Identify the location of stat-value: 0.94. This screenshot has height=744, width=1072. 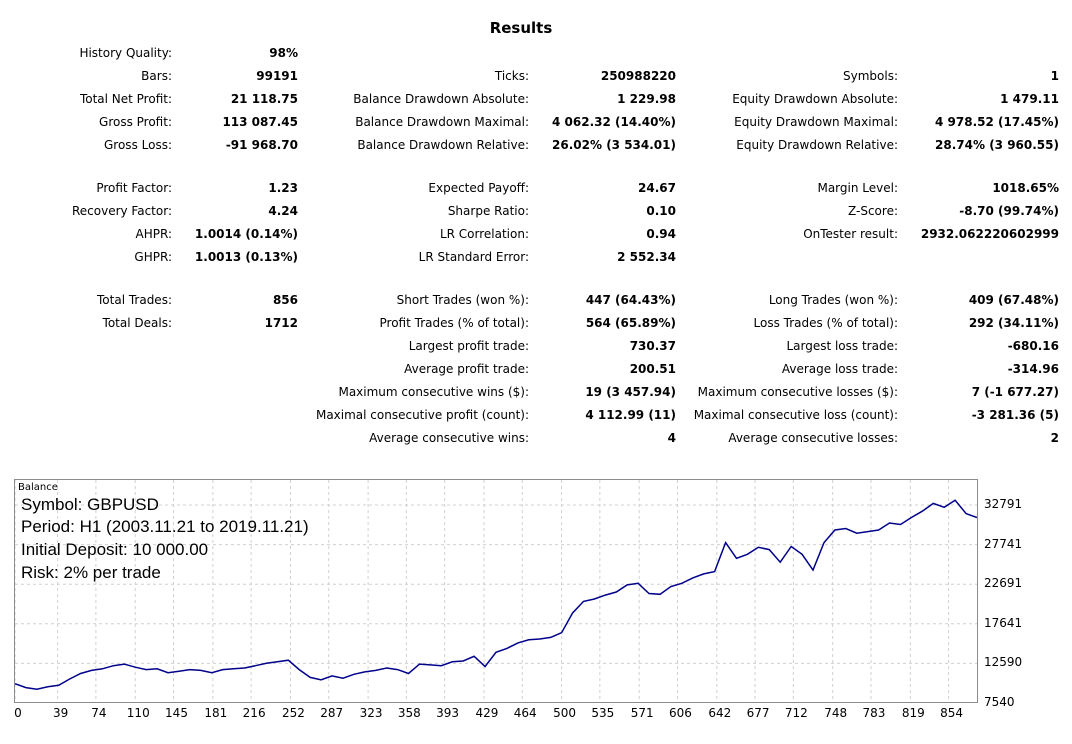
(661, 234).